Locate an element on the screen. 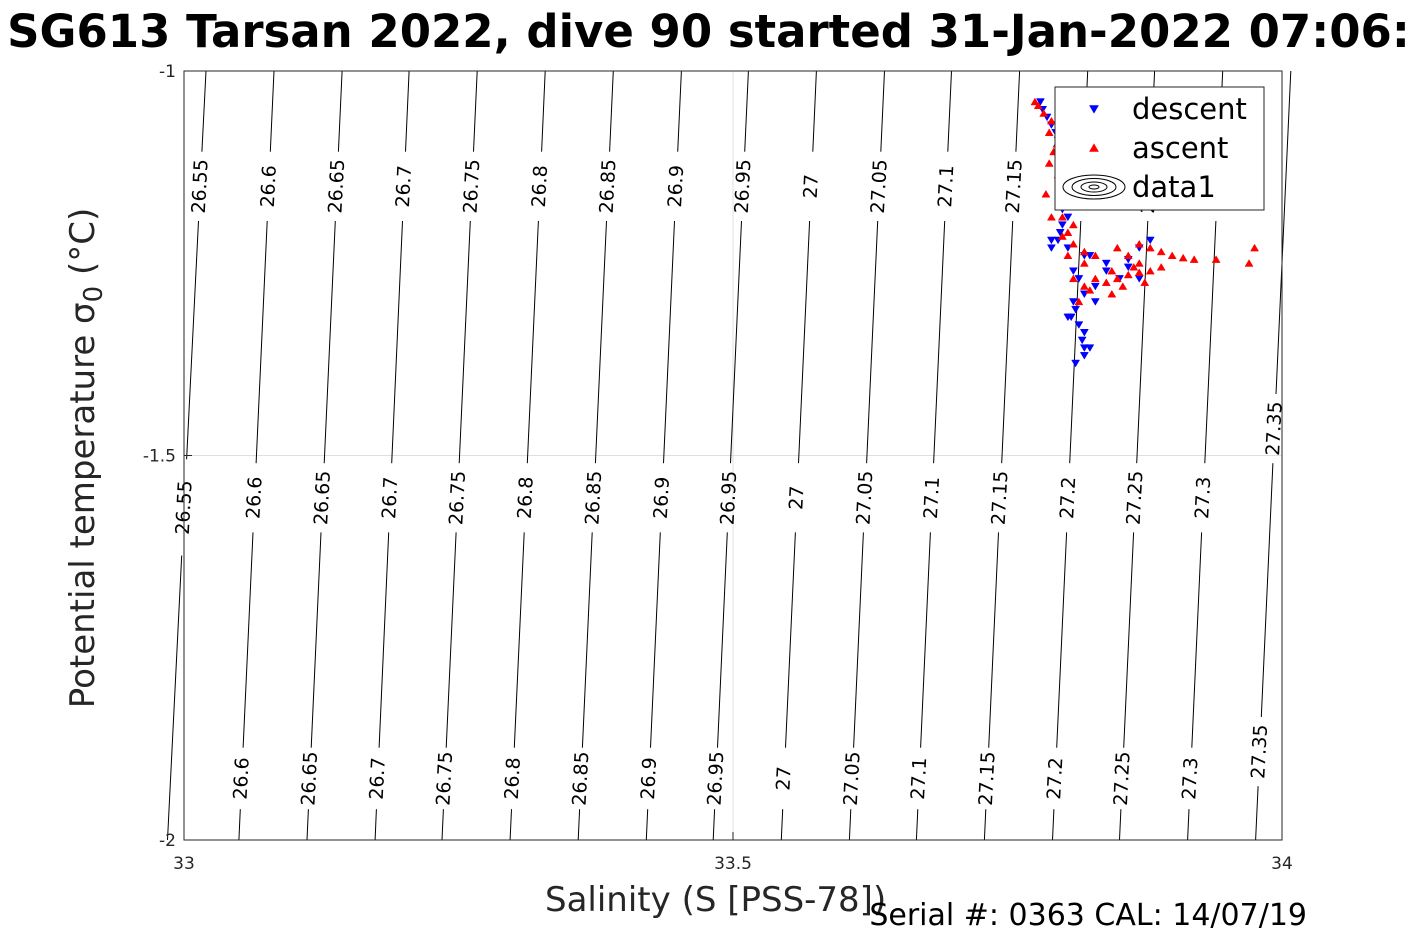 Image resolution: width=1417 pixels, height=945 pixels. contour-label: 26.7 is located at coordinates (404, 186).